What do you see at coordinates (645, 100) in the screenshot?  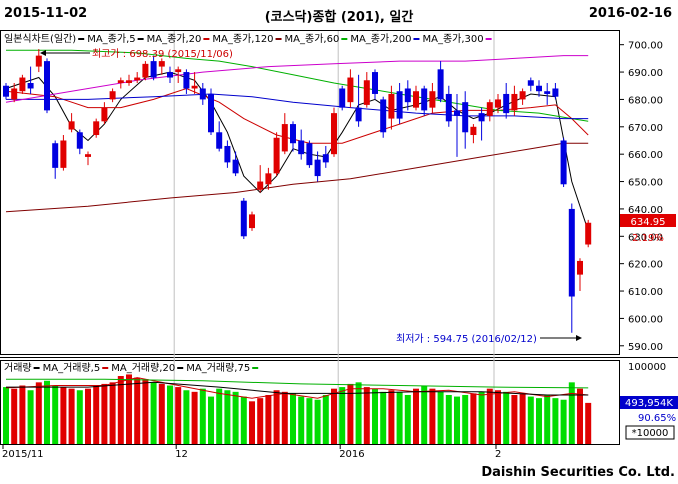 I see `y-tick-label: 680.00` at bounding box center [645, 100].